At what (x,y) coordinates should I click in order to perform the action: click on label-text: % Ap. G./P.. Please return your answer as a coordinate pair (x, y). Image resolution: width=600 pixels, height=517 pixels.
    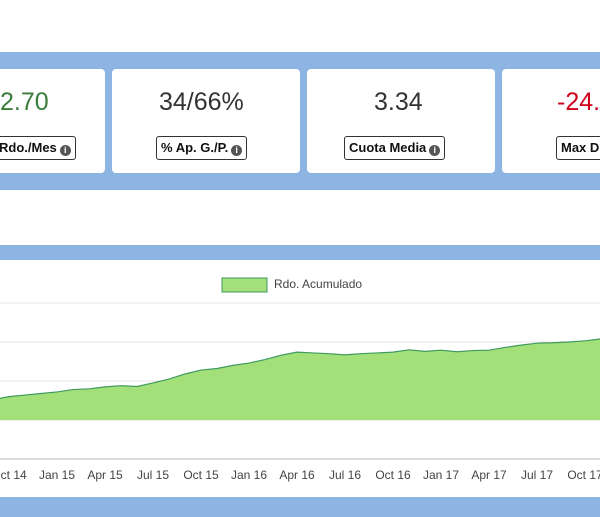
    Looking at the image, I should click on (195, 147).